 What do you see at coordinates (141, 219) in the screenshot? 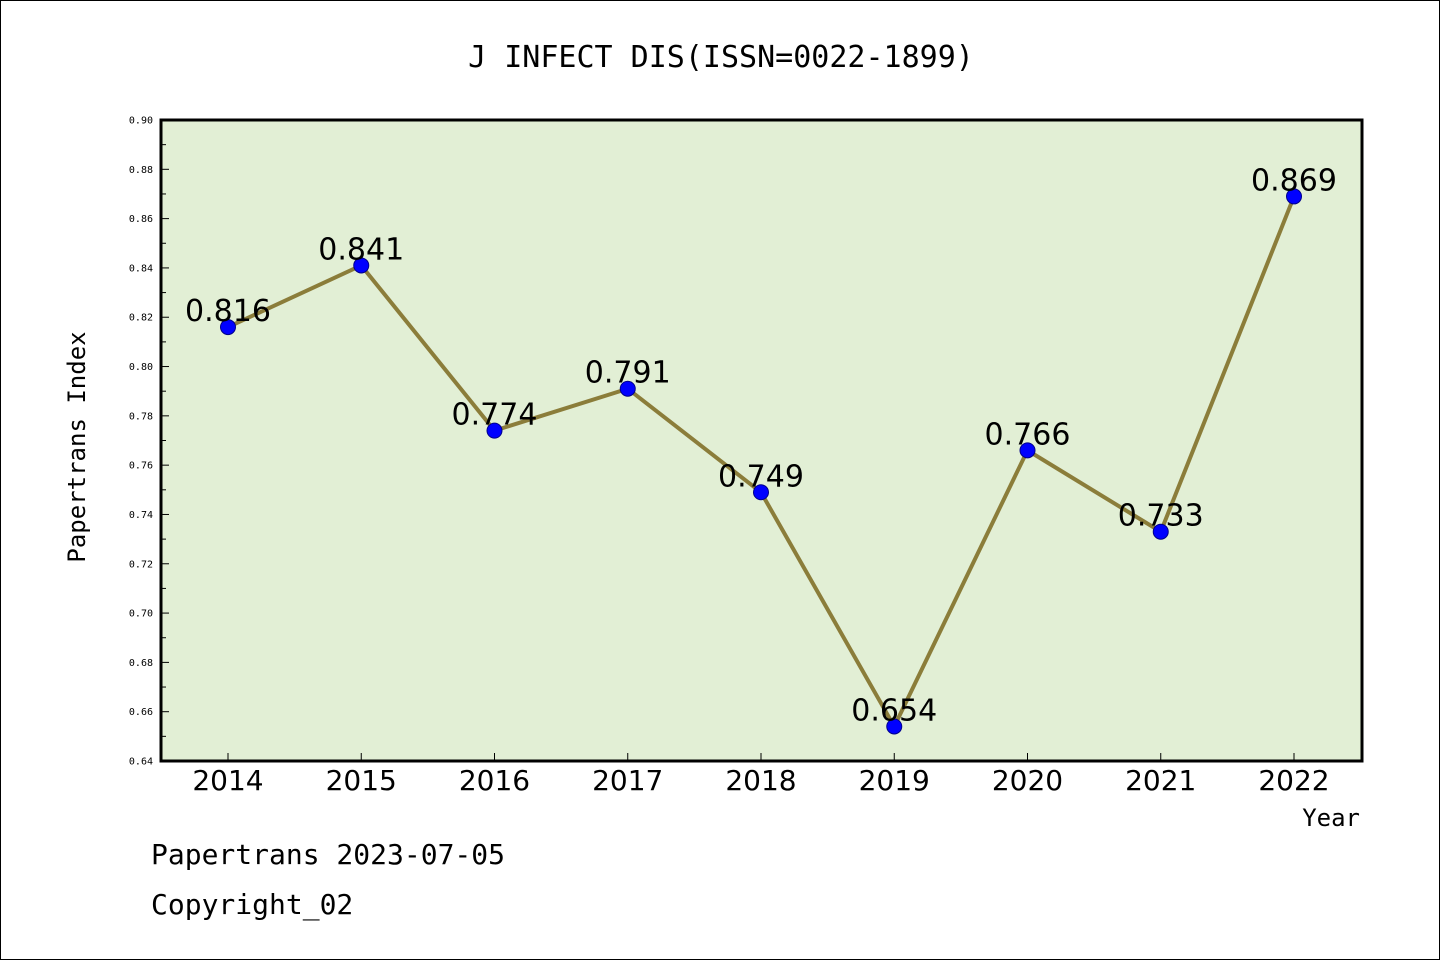
I see `y-tick-label: 0.86` at bounding box center [141, 219].